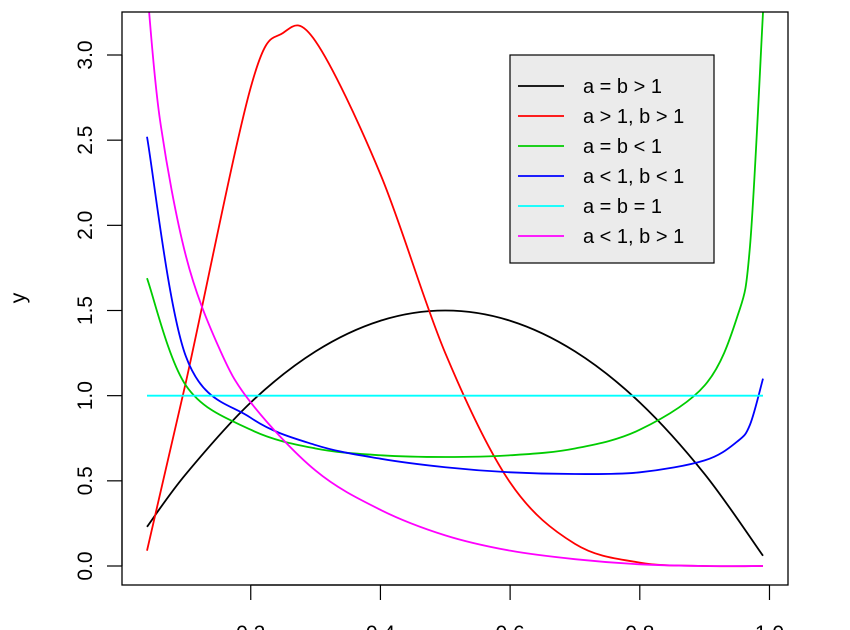  What do you see at coordinates (622, 207) in the screenshot?
I see `legend-label: a = b = 1` at bounding box center [622, 207].